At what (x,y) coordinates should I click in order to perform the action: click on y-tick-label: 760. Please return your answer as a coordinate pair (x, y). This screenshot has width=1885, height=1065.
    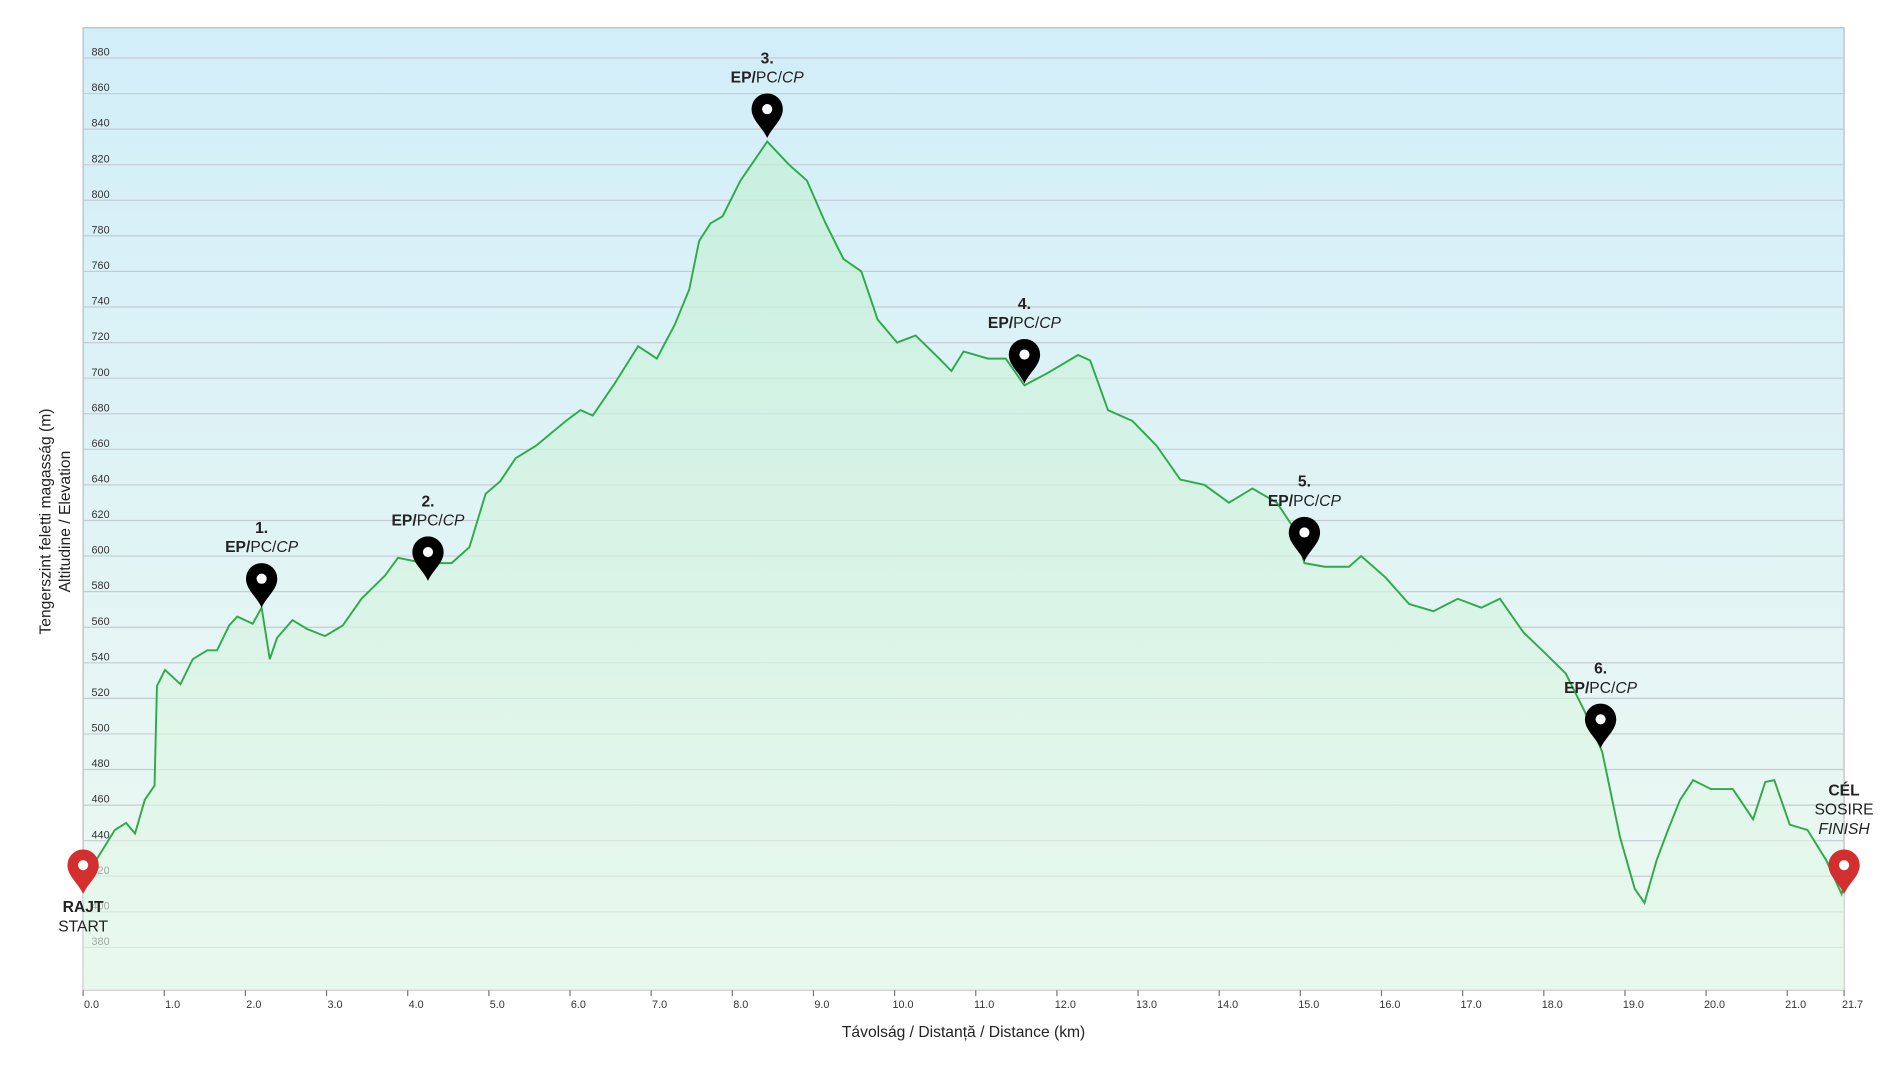
    Looking at the image, I should click on (101, 266).